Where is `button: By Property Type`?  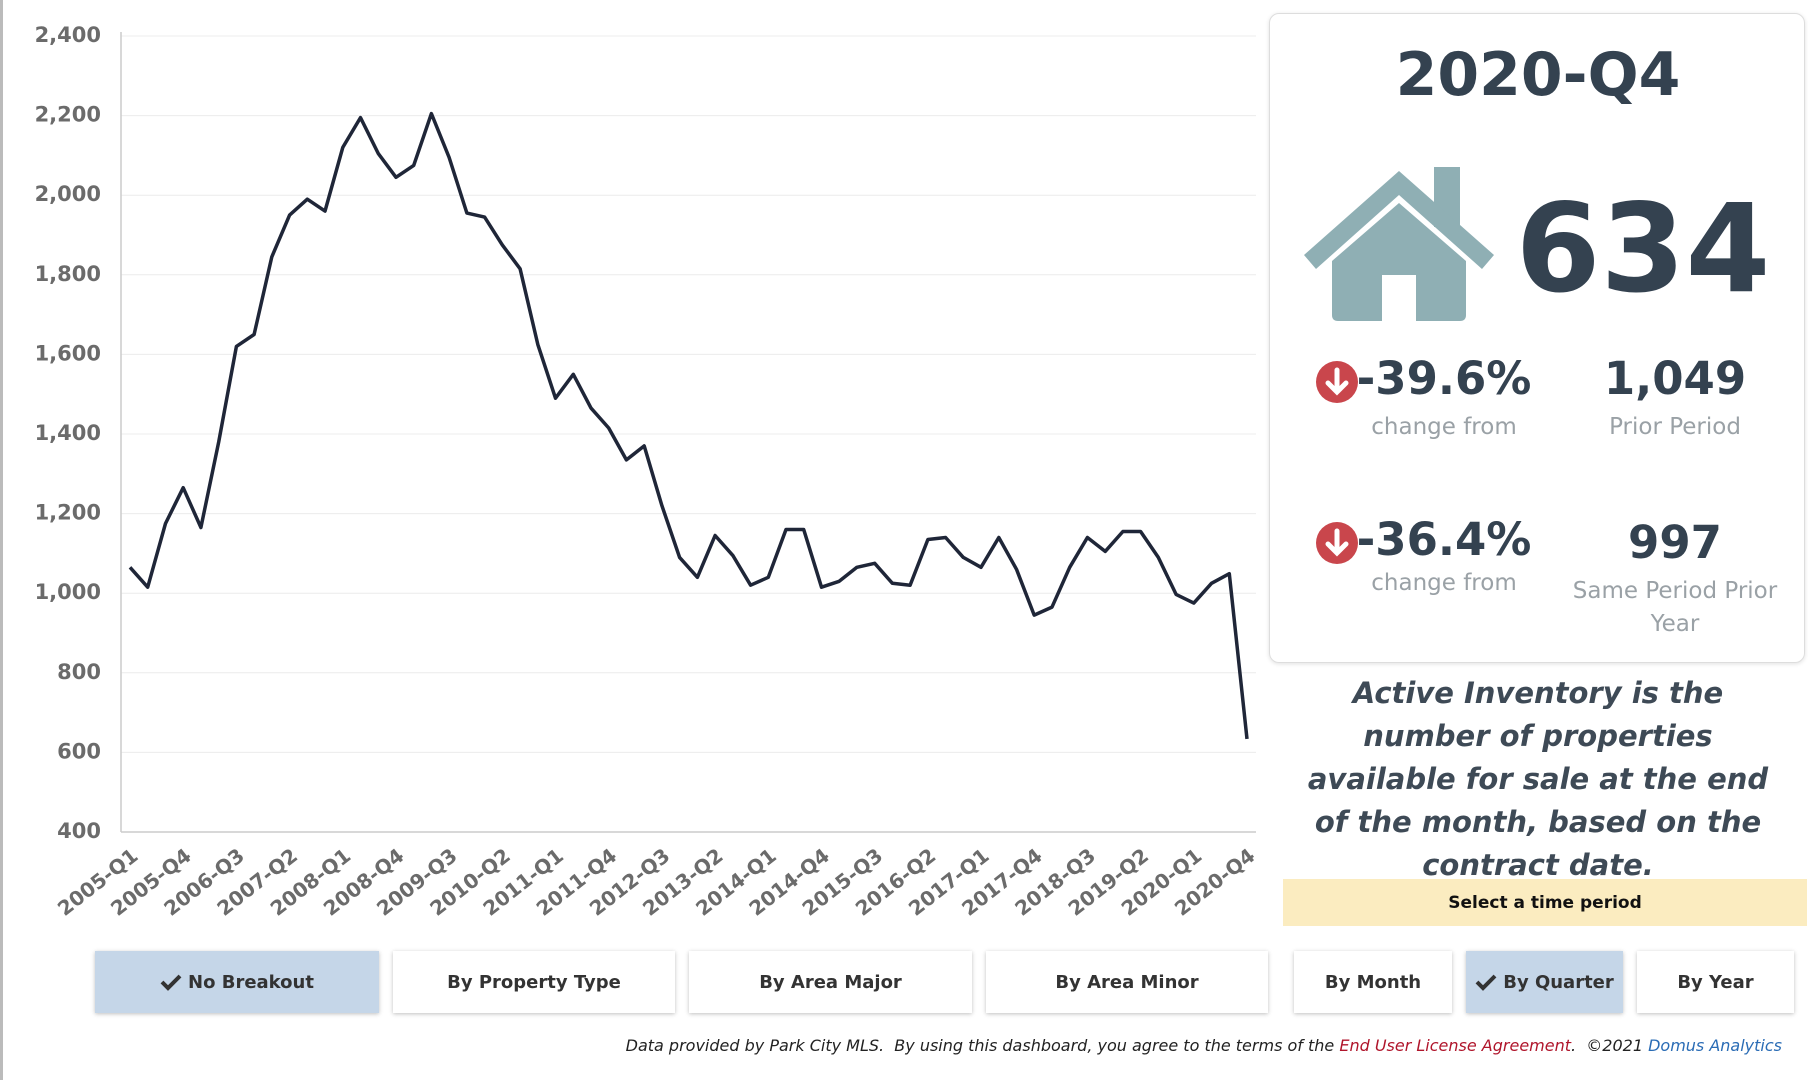 button: By Property Type is located at coordinates (534, 982).